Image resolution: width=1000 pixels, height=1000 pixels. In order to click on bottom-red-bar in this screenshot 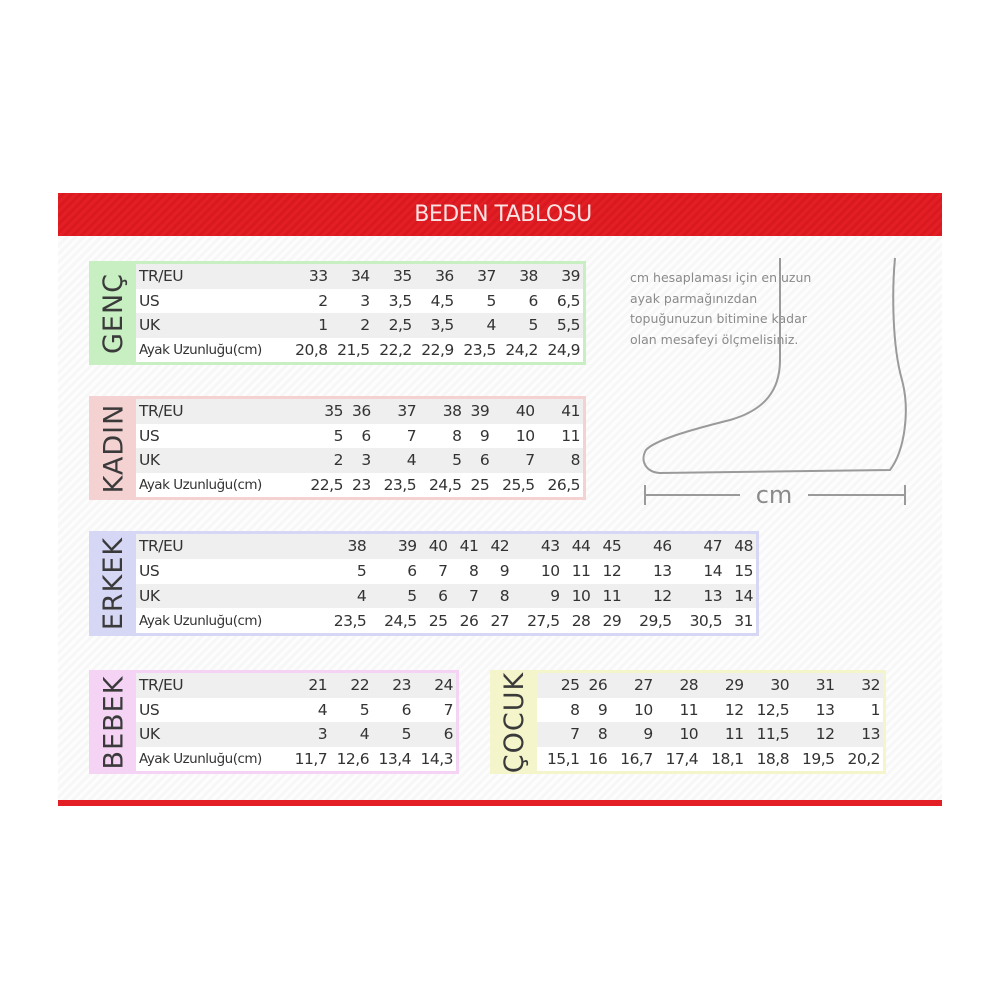, I will do `click(500, 803)`.